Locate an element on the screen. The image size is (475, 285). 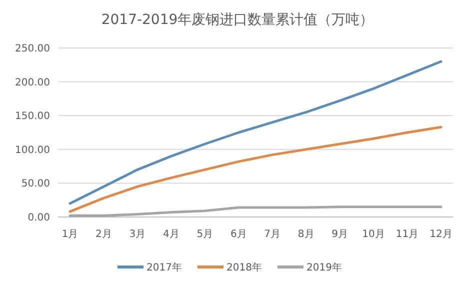
y-tick-label: 150.00 is located at coordinates (32, 116).